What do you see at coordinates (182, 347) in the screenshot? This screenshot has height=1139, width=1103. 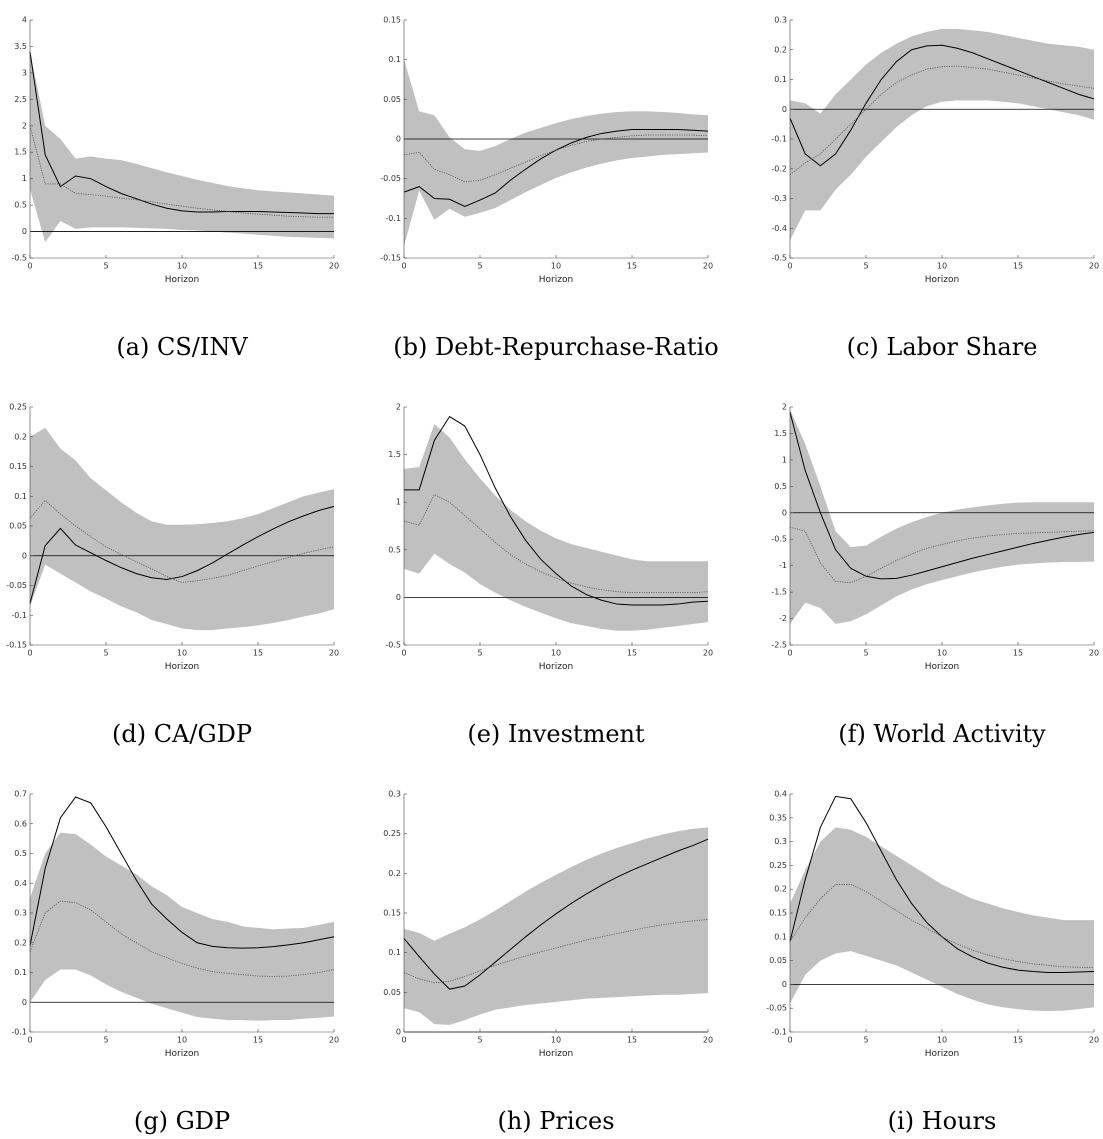 I see `caption: (a) CS/INV` at bounding box center [182, 347].